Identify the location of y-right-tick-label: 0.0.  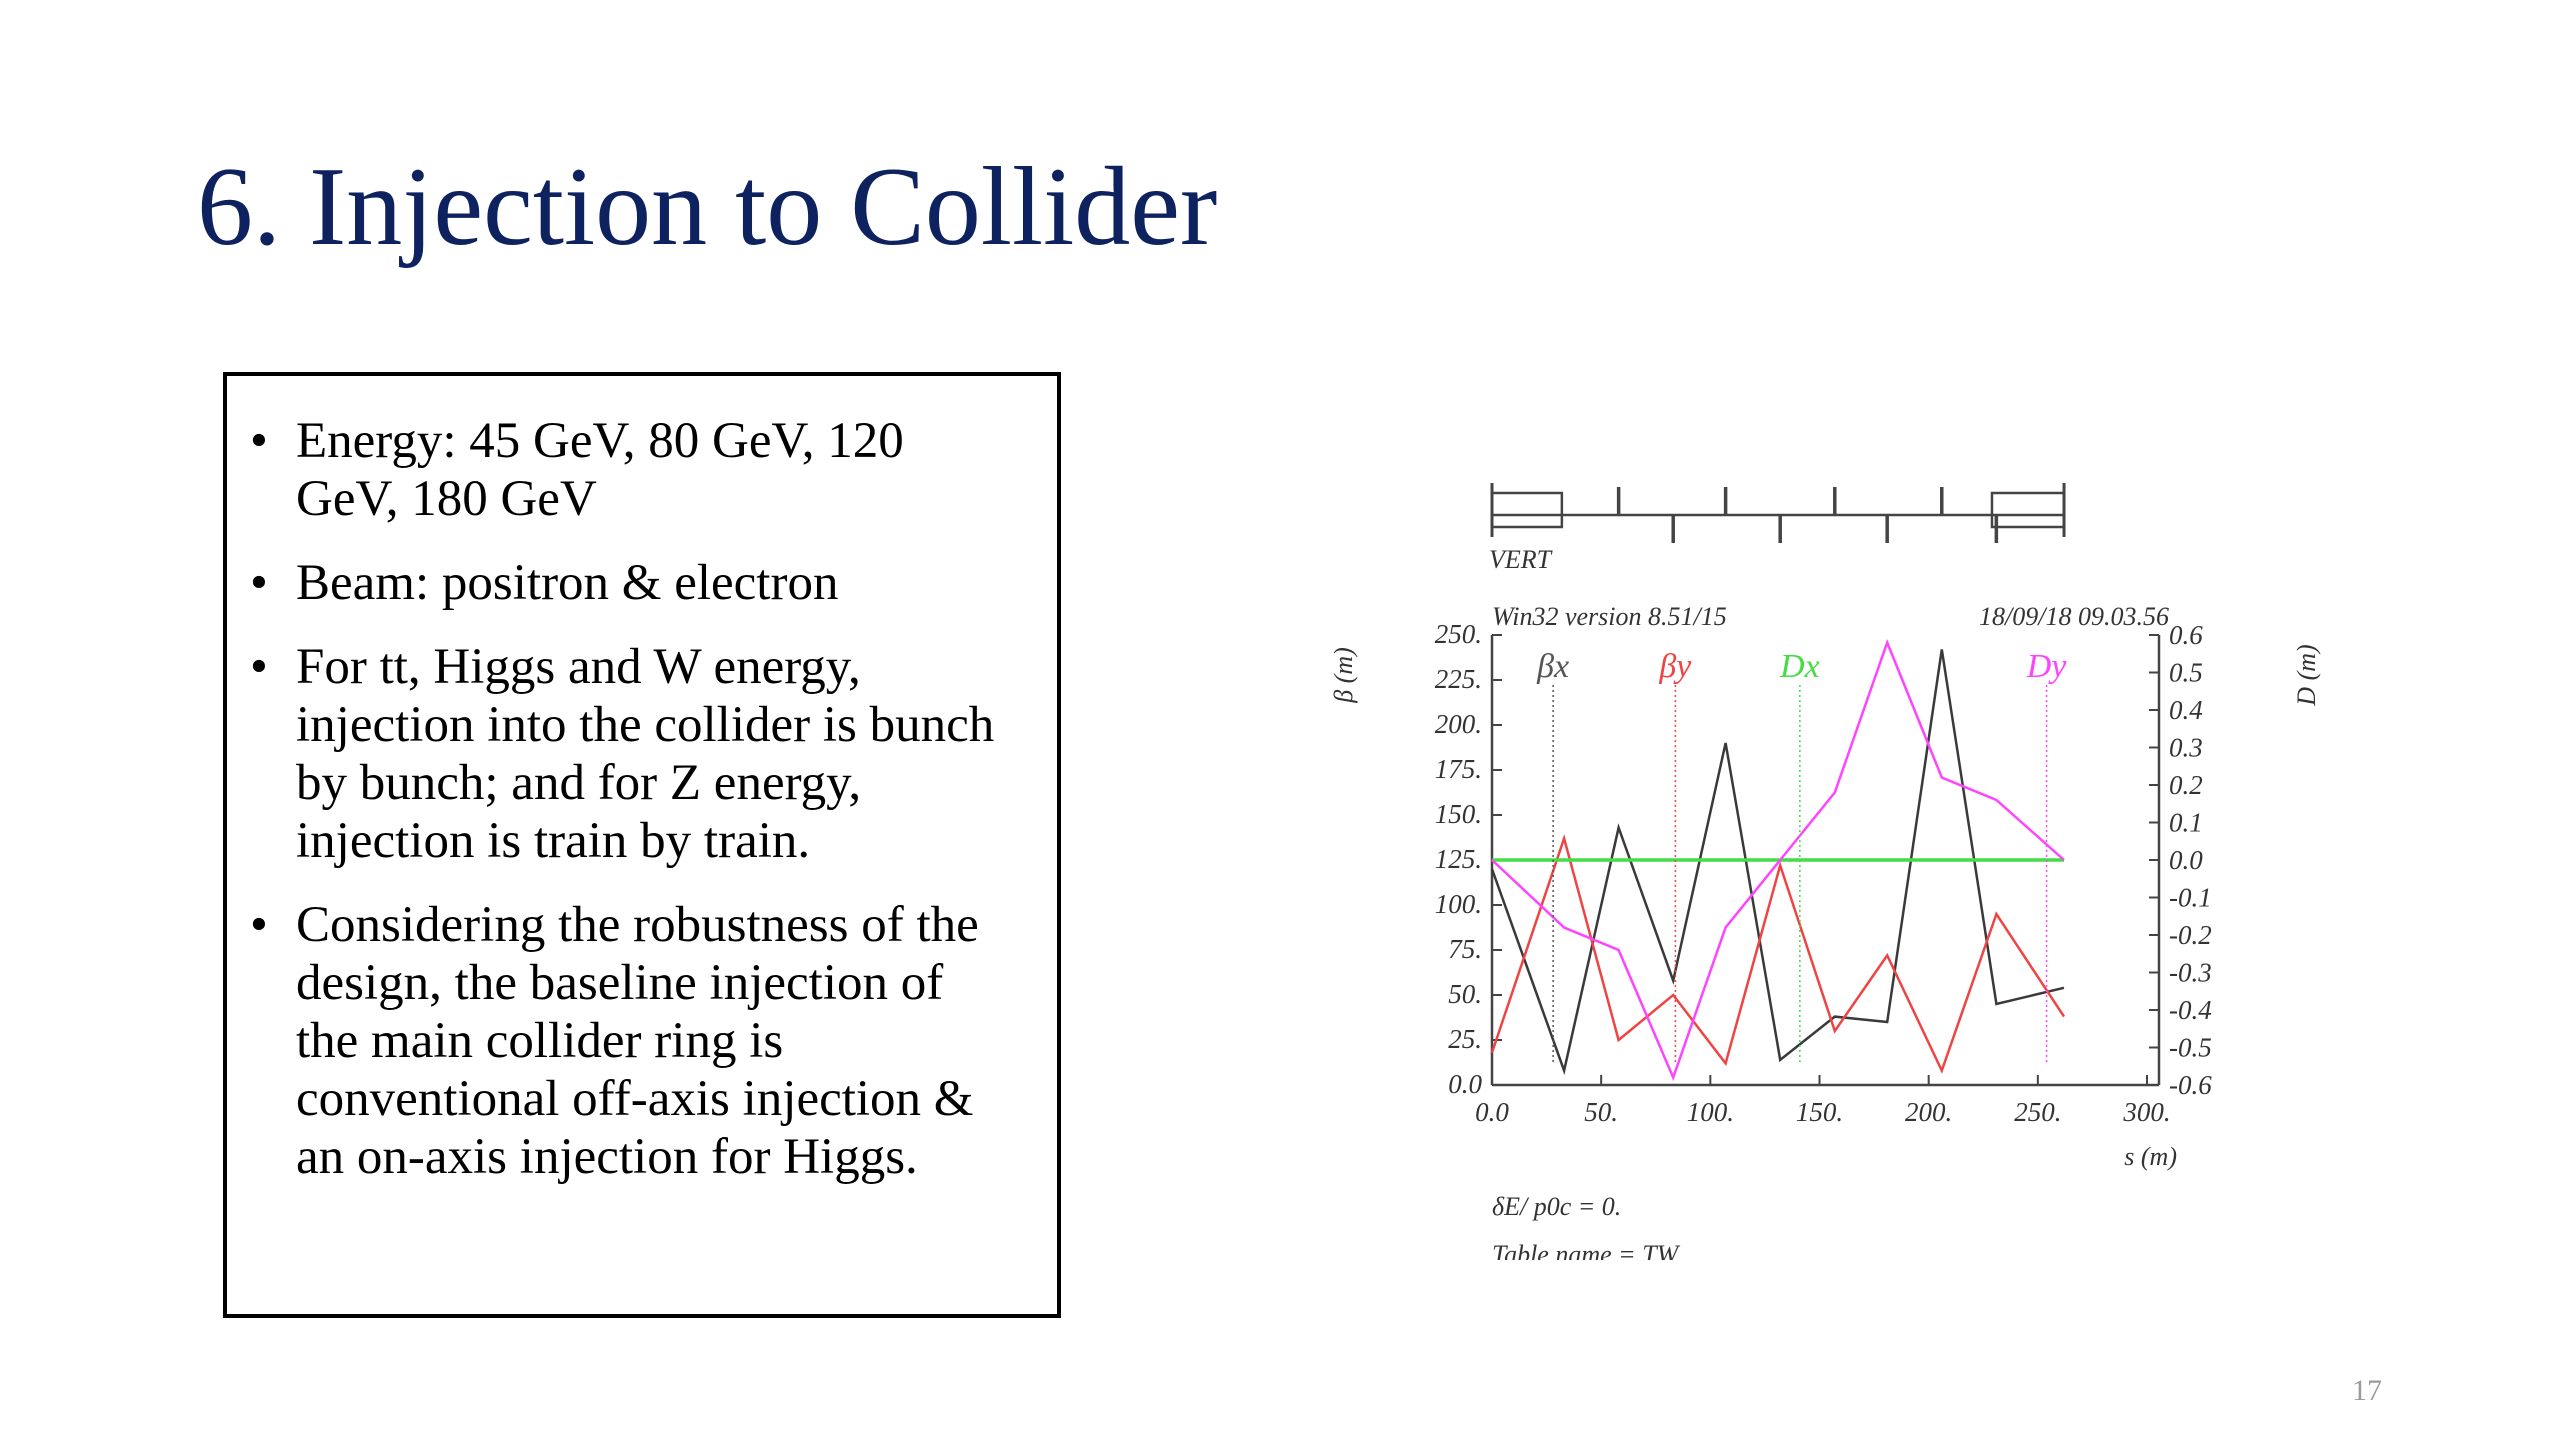
(2186, 860).